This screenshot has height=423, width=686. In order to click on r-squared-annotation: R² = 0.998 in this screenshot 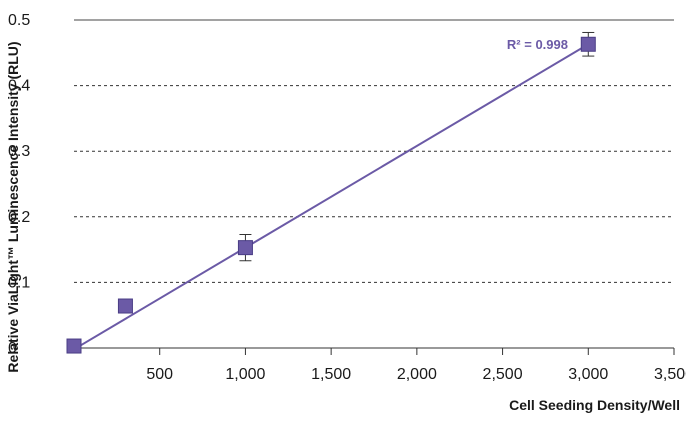, I will do `click(537, 44)`.